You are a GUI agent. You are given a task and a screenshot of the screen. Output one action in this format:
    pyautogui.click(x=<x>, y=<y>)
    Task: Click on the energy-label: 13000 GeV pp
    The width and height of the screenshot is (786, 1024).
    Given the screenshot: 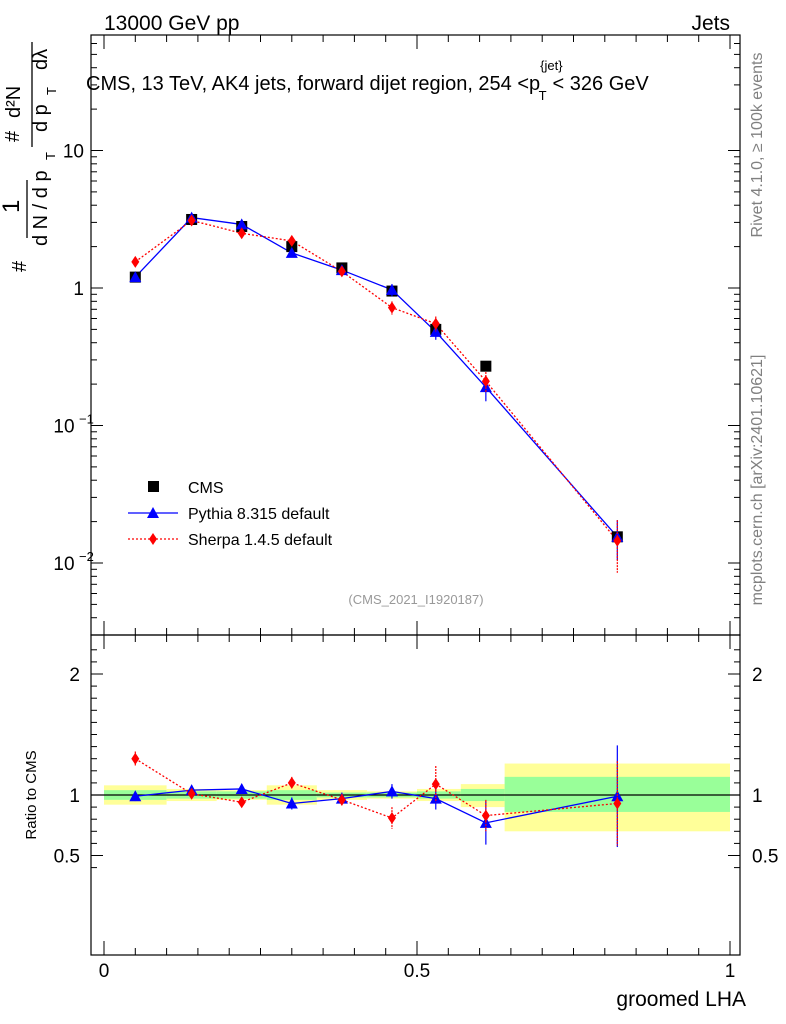 What is the action you would take?
    pyautogui.click(x=171, y=23)
    